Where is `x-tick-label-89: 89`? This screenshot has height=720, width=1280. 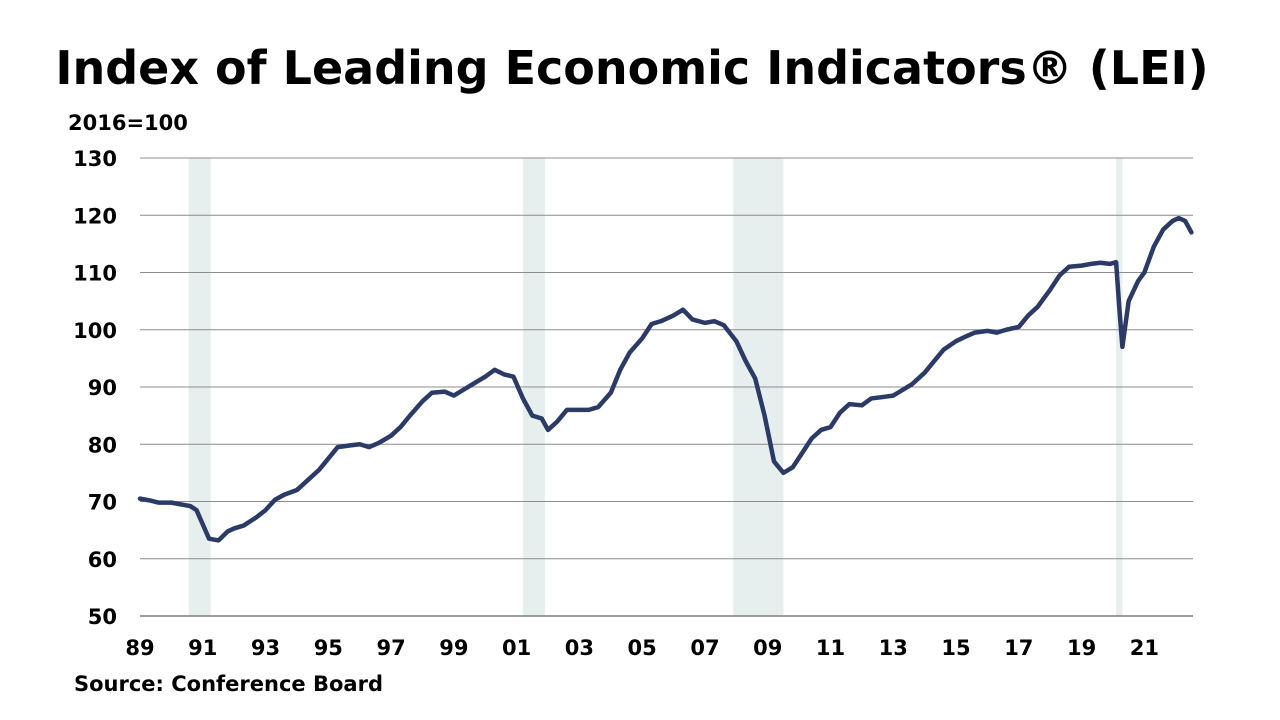
x-tick-label-89: 89 is located at coordinates (139, 648).